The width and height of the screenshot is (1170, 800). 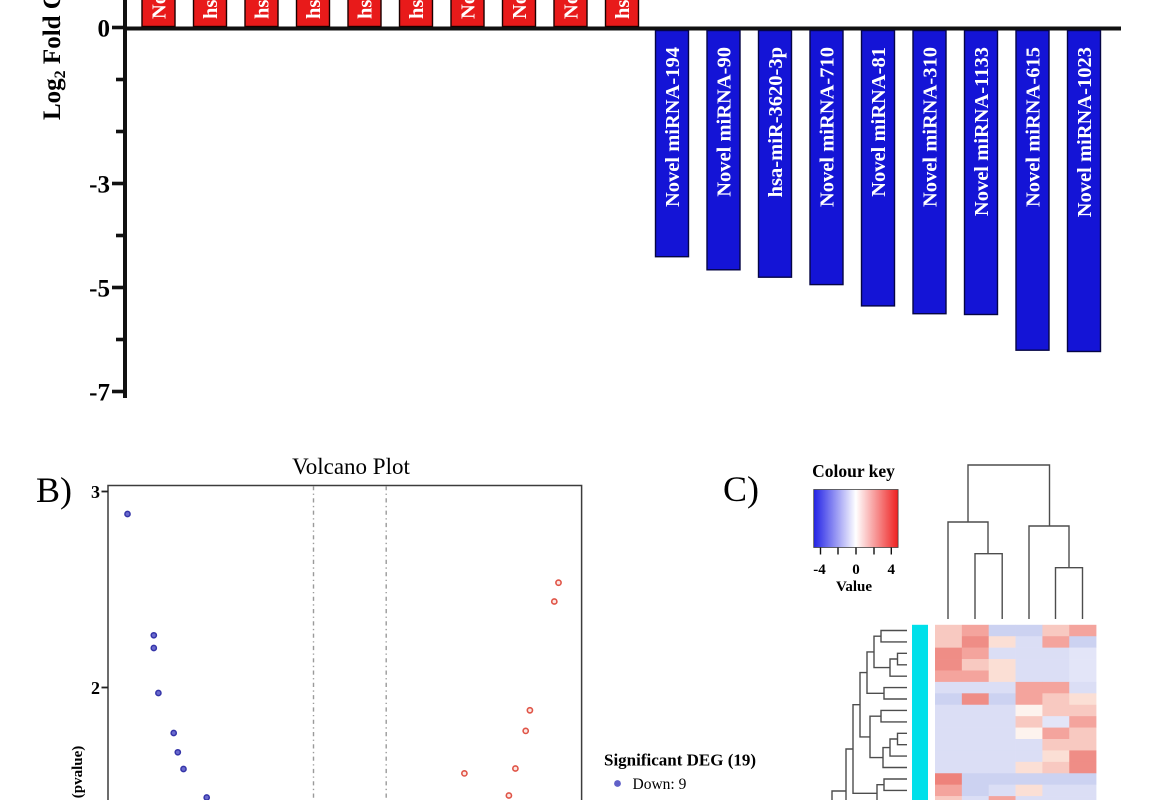 What do you see at coordinates (95, 688) in the screenshot?
I see `svg-text: 2` at bounding box center [95, 688].